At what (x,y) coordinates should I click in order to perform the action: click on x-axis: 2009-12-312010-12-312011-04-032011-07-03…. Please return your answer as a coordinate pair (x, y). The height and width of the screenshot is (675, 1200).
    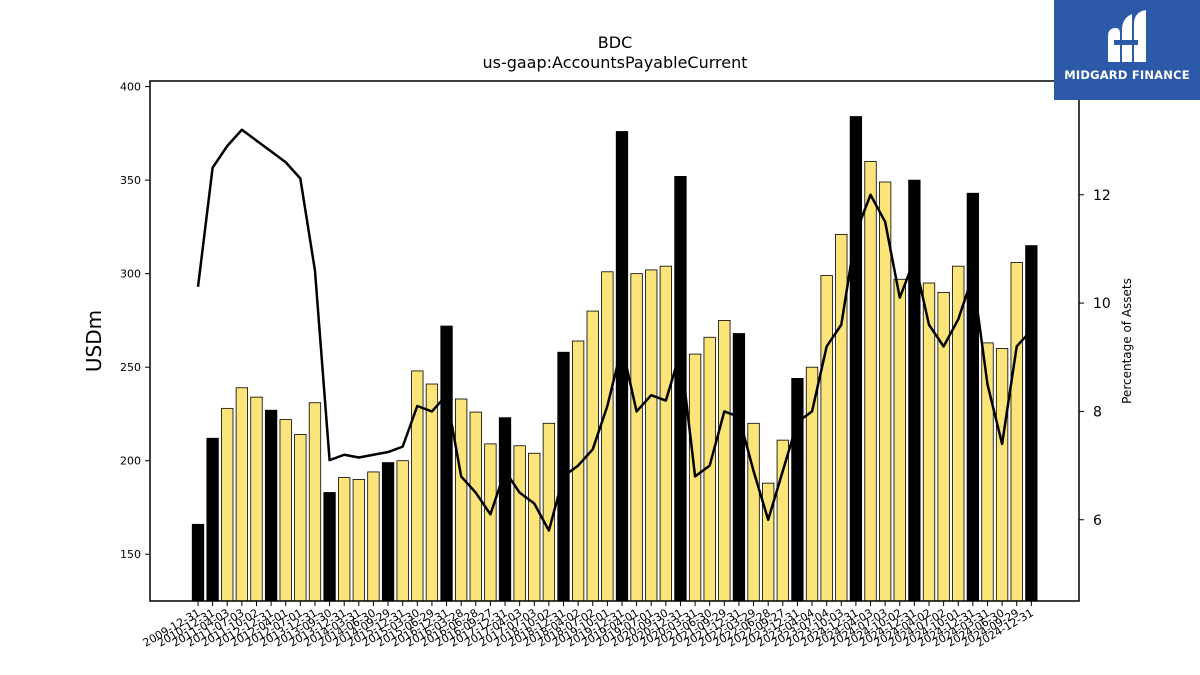
    Looking at the image, I should click on (588, 625).